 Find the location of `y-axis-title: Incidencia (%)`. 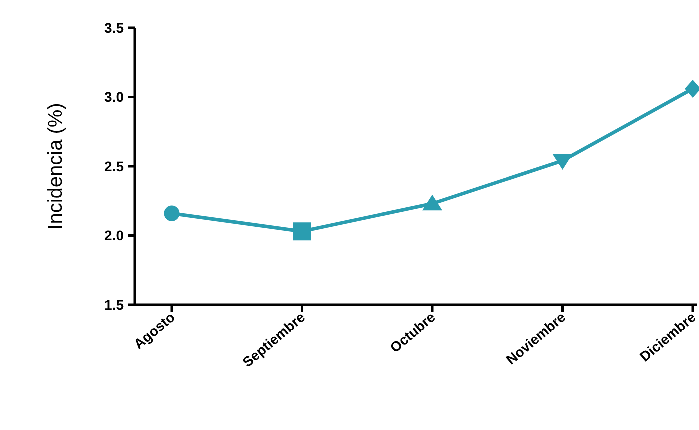

y-axis-title: Incidencia (%) is located at coordinates (56, 166).